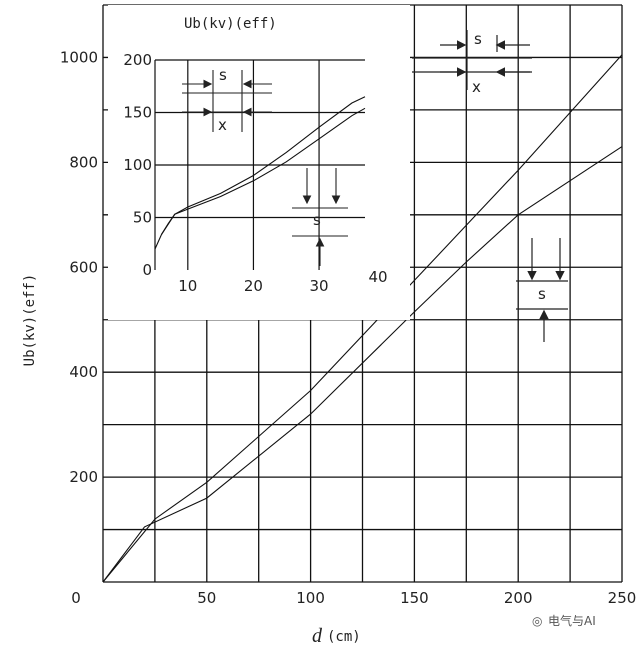  I want to click on inset-y-tick-label: 50, so click(142, 218).